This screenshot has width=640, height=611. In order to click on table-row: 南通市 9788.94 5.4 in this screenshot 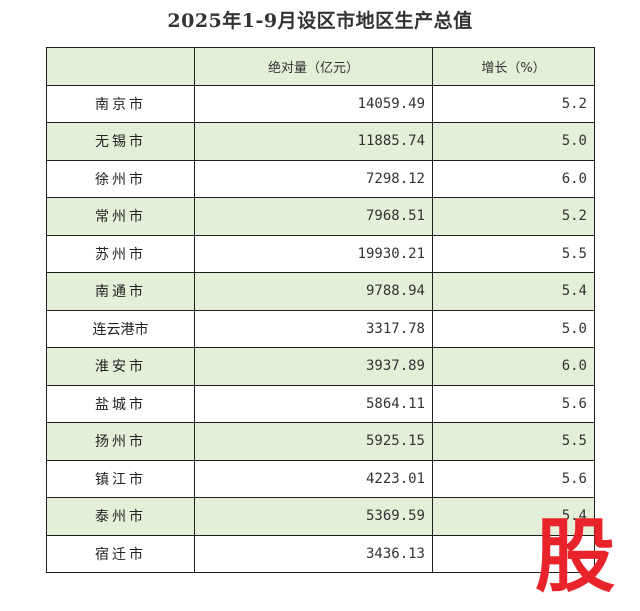, I will do `click(320, 291)`.